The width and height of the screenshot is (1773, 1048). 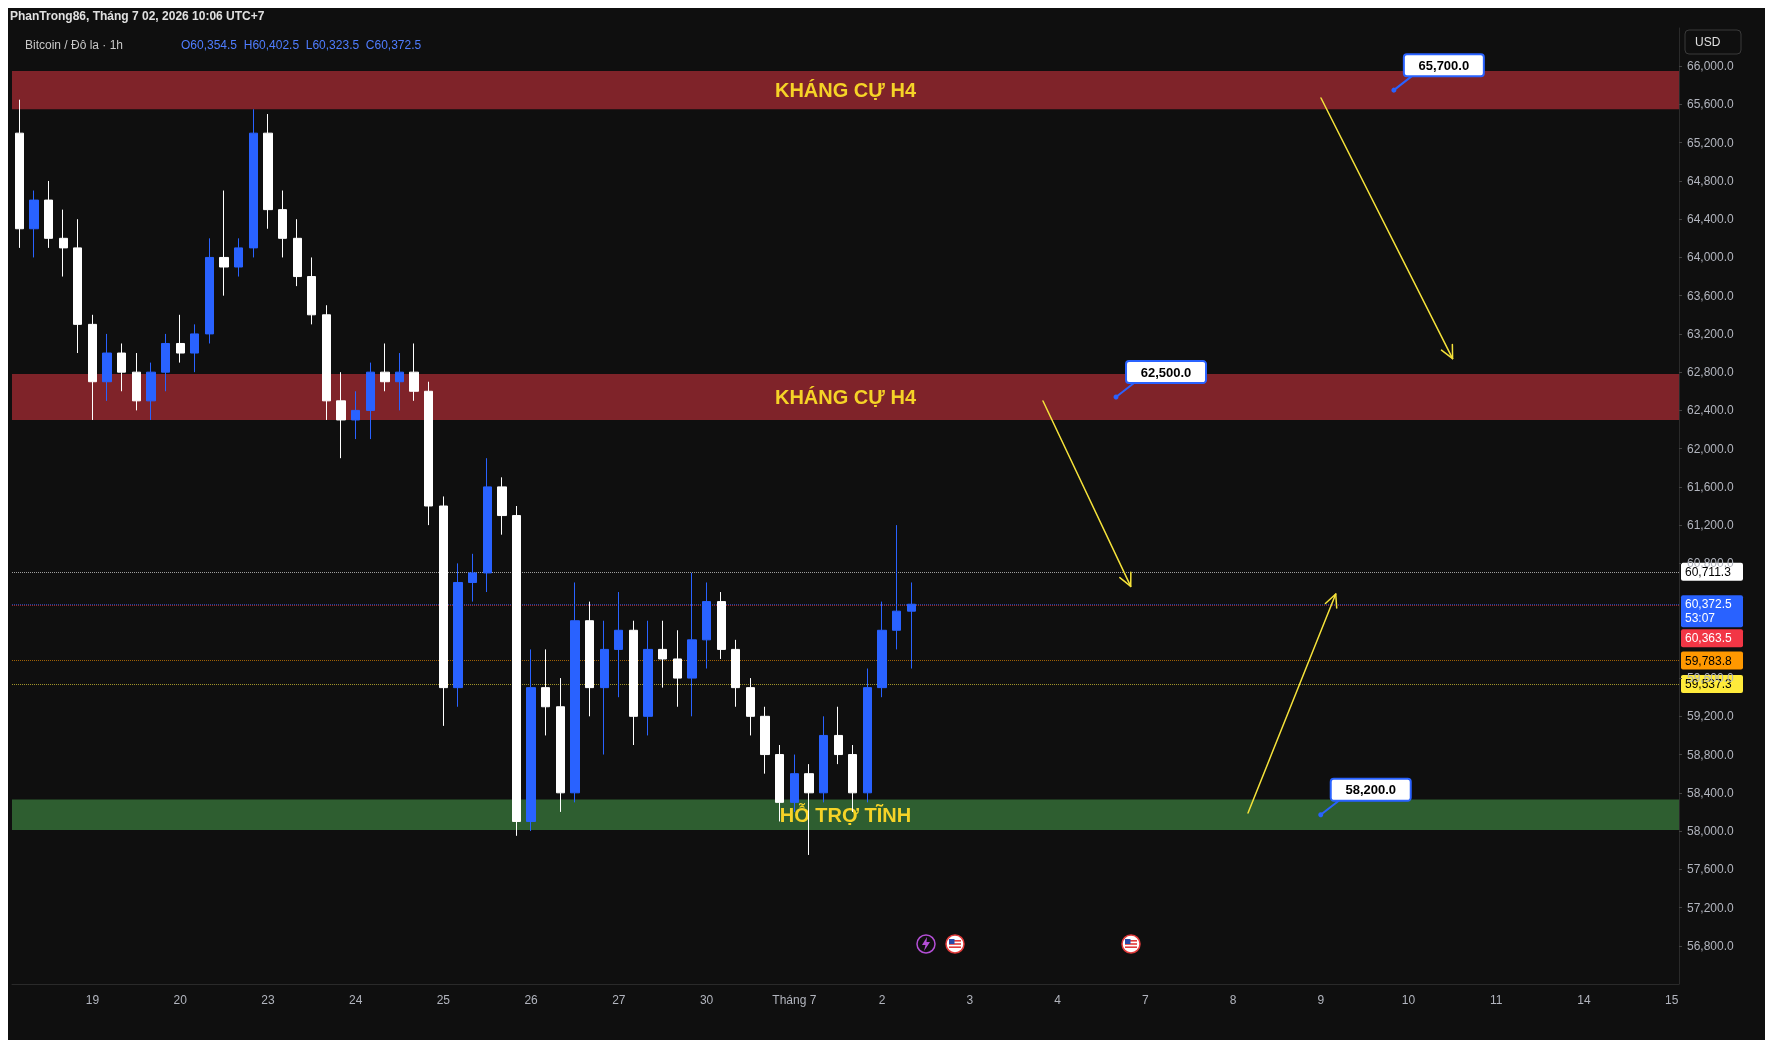 I want to click on annotation: 58,200.0, so click(x=1371, y=790).